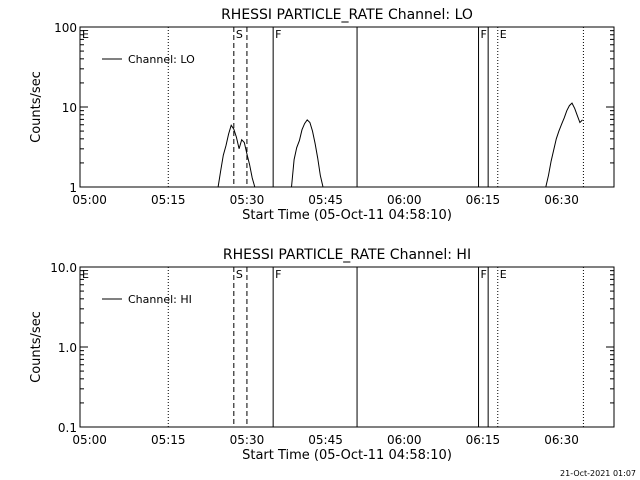 The image size is (640, 480). Describe the element at coordinates (69, 108) in the screenshot. I see `y-tick-label: 10` at that location.